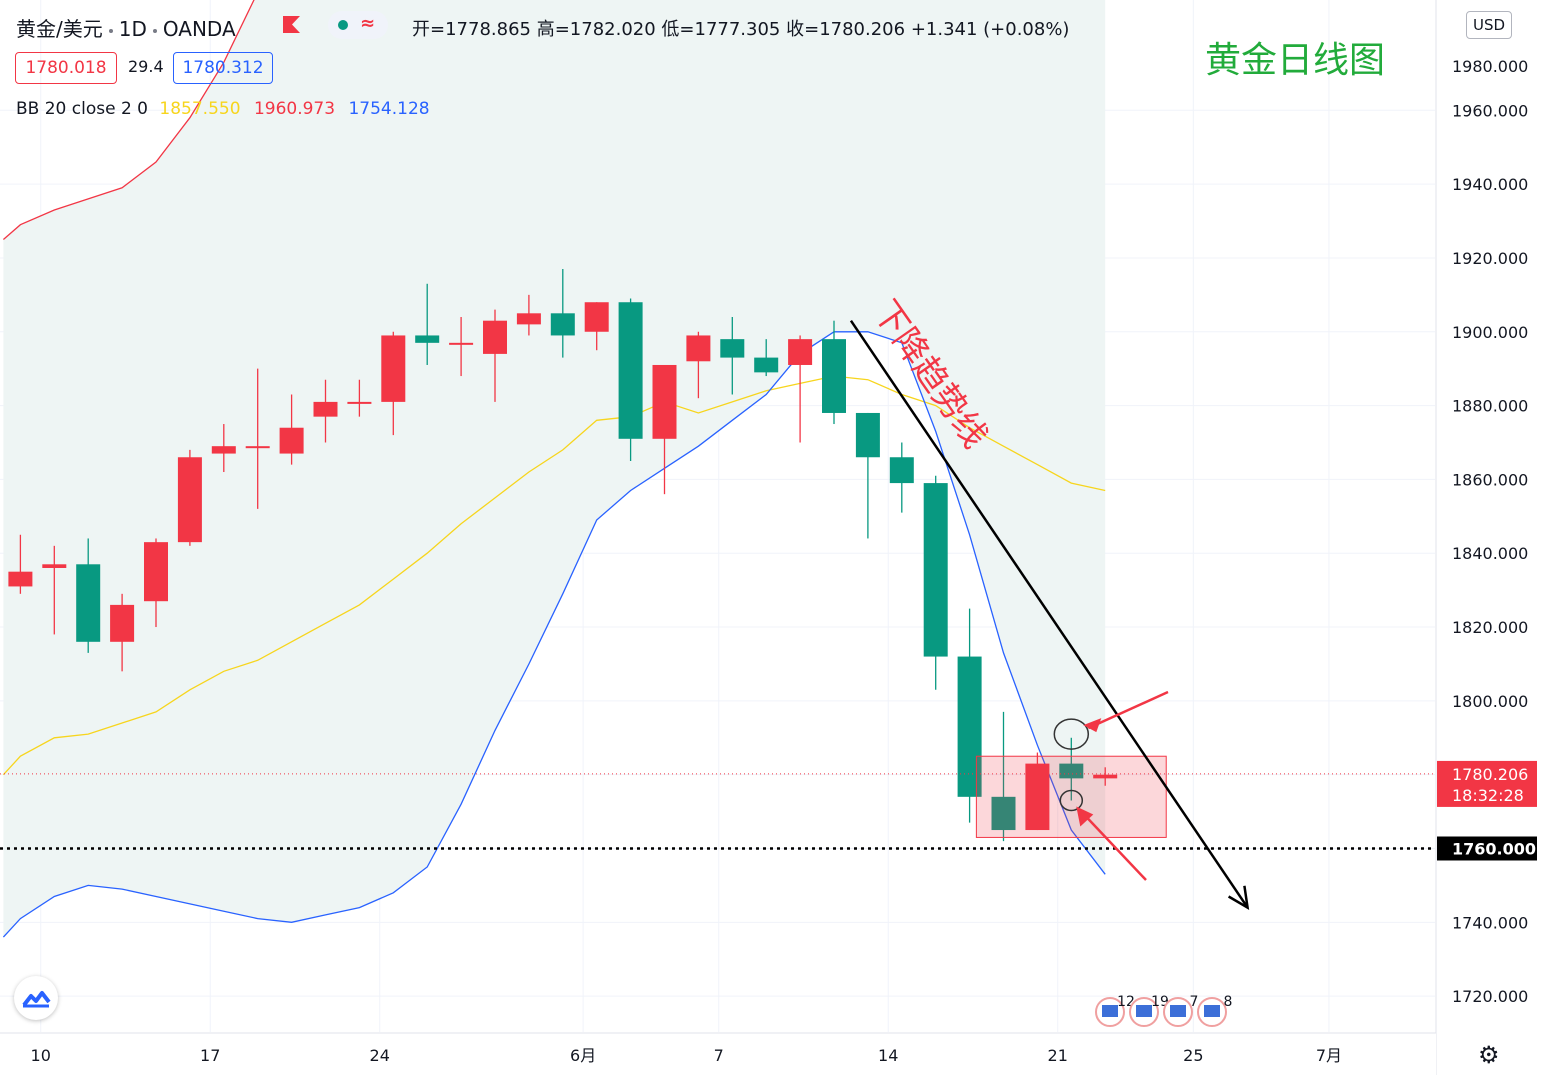 This screenshot has width=1548, height=1075. What do you see at coordinates (990, 29) in the screenshot?
I see `change-value: +1.341 (+0.08%)` at bounding box center [990, 29].